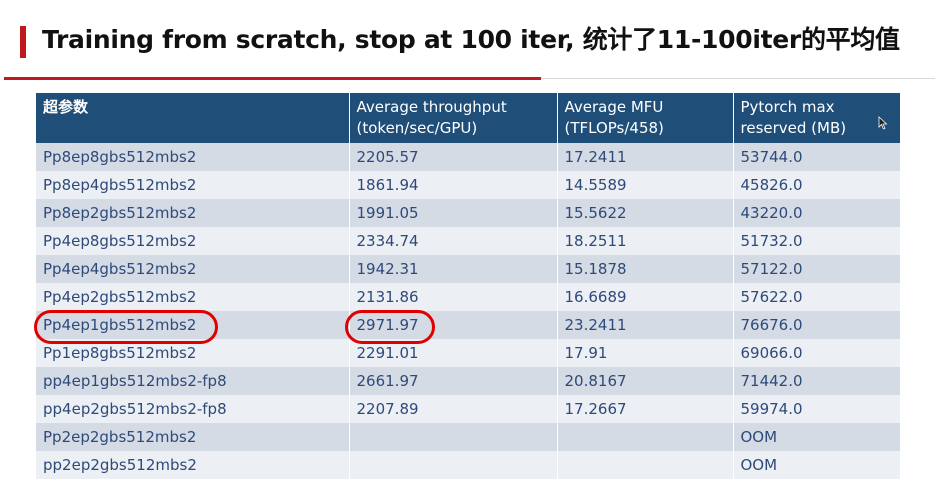 This screenshot has height=503, width=935. Describe the element at coordinates (23, 42) in the screenshot. I see `title-accent-bar` at that location.